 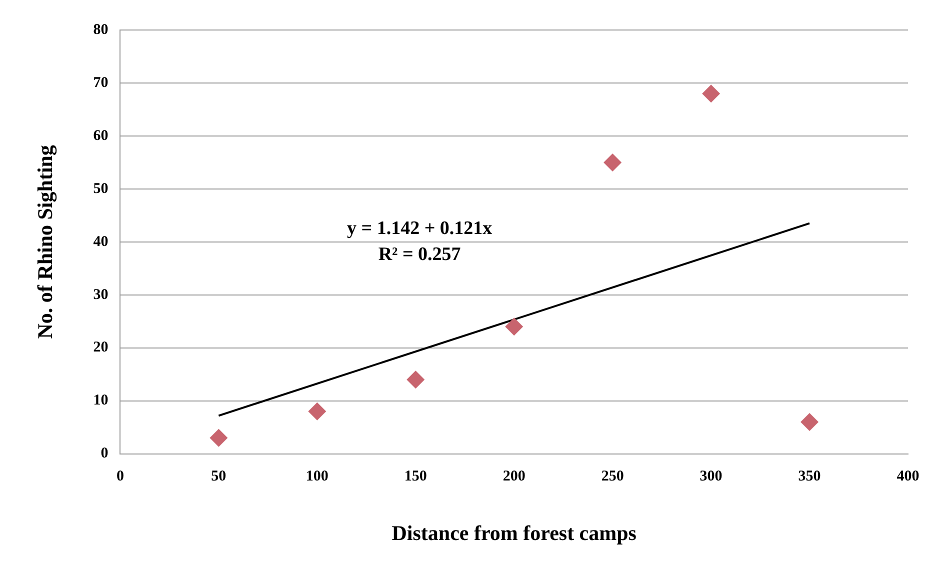 I want to click on y-tick-label: 50, so click(x=100, y=188).